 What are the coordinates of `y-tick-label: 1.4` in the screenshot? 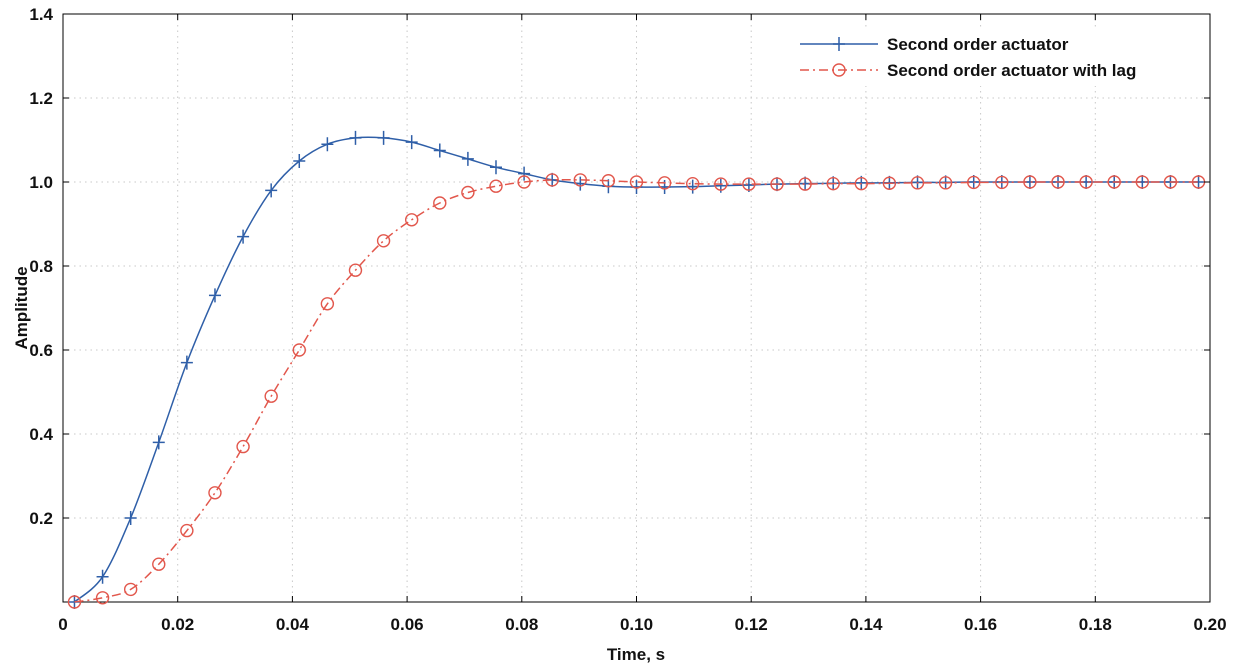 It's located at (41, 14).